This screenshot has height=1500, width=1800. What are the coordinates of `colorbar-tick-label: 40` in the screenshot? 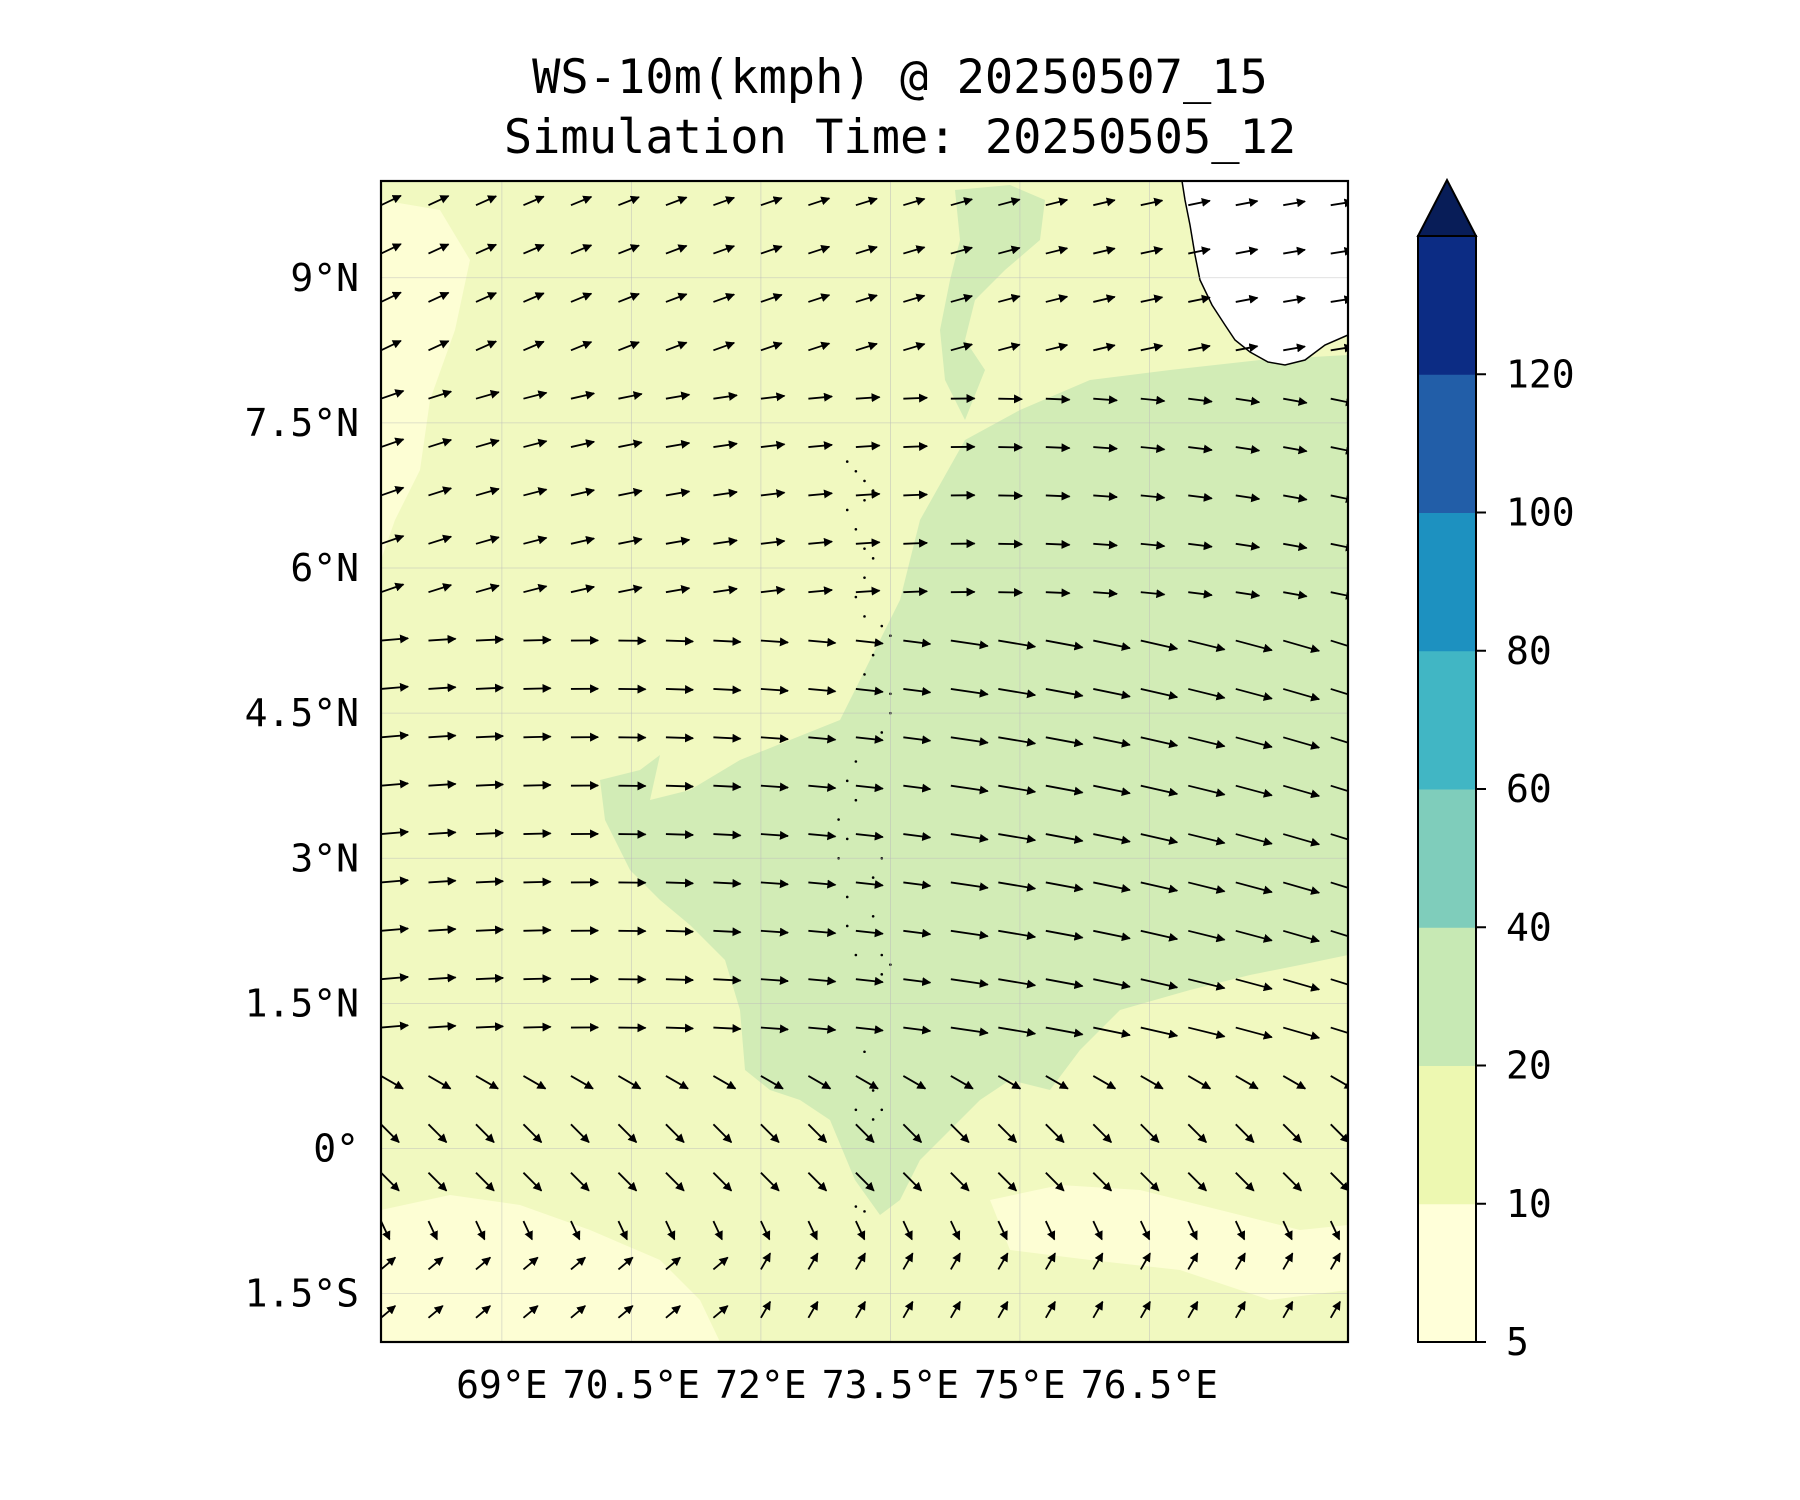 It's located at (1529, 927).